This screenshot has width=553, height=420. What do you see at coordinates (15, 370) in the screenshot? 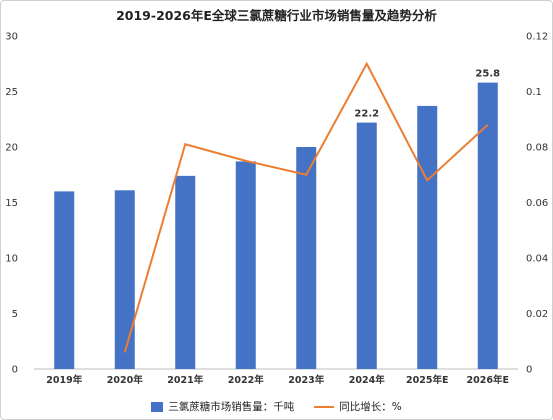
I see `y-tick-label: 0` at bounding box center [15, 370].